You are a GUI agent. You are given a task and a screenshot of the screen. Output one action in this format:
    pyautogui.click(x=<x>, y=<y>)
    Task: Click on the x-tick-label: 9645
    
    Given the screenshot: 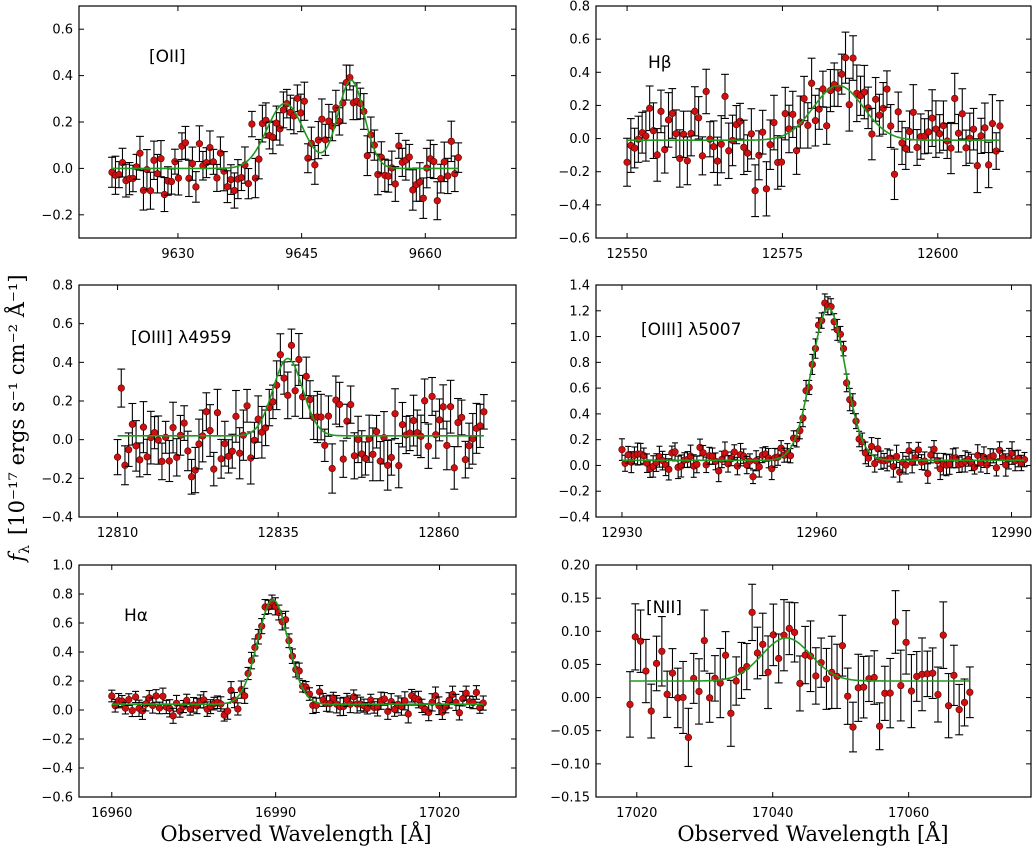 What is the action you would take?
    pyautogui.click(x=301, y=254)
    